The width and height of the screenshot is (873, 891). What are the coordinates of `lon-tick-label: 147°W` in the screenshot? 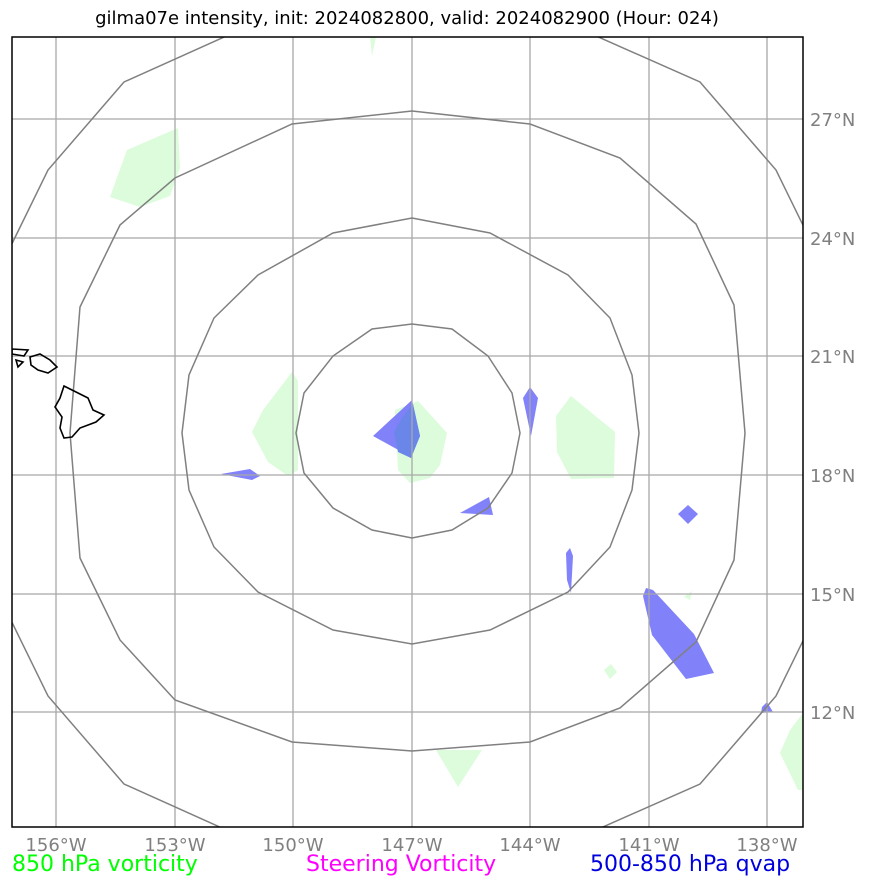 It's located at (411, 845).